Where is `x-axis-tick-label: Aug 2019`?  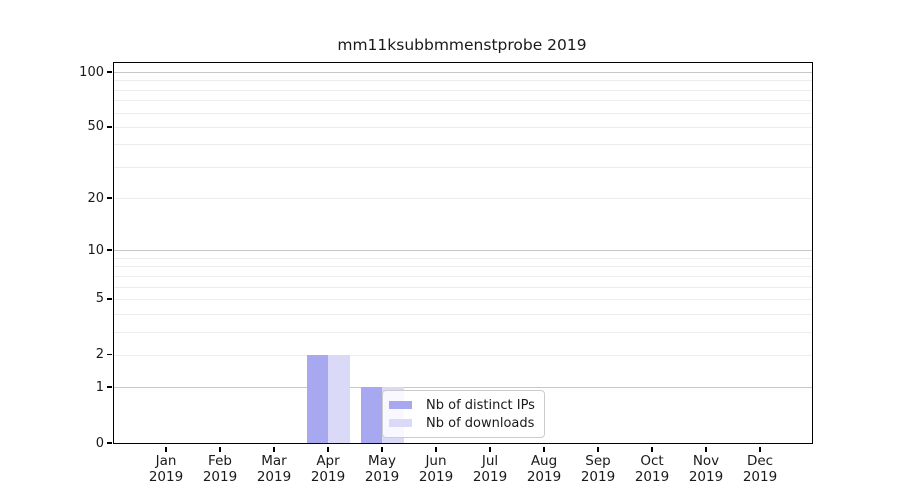
x-axis-tick-label: Aug 2019 is located at coordinates (544, 469).